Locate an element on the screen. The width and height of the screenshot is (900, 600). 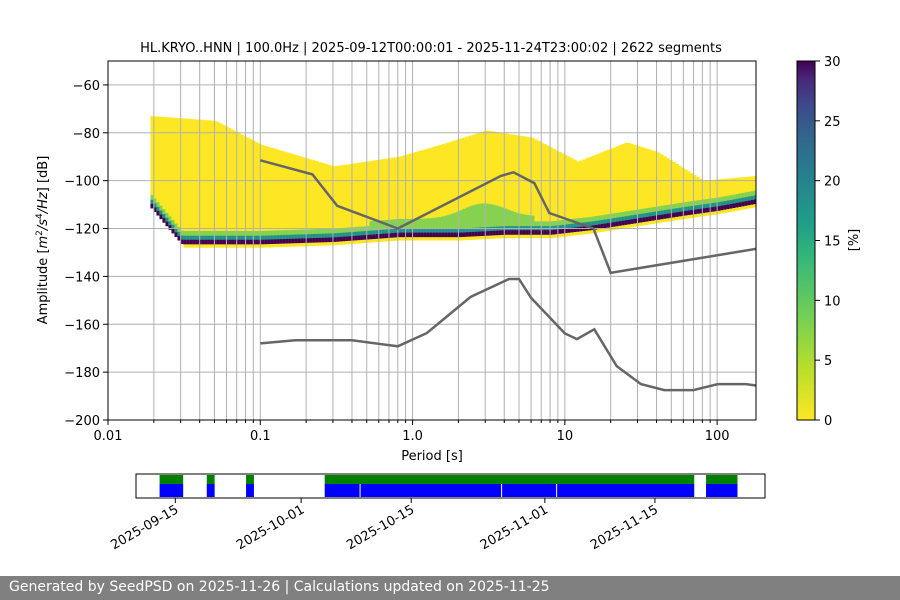
y-tick-label: −60 is located at coordinates (86, 86).